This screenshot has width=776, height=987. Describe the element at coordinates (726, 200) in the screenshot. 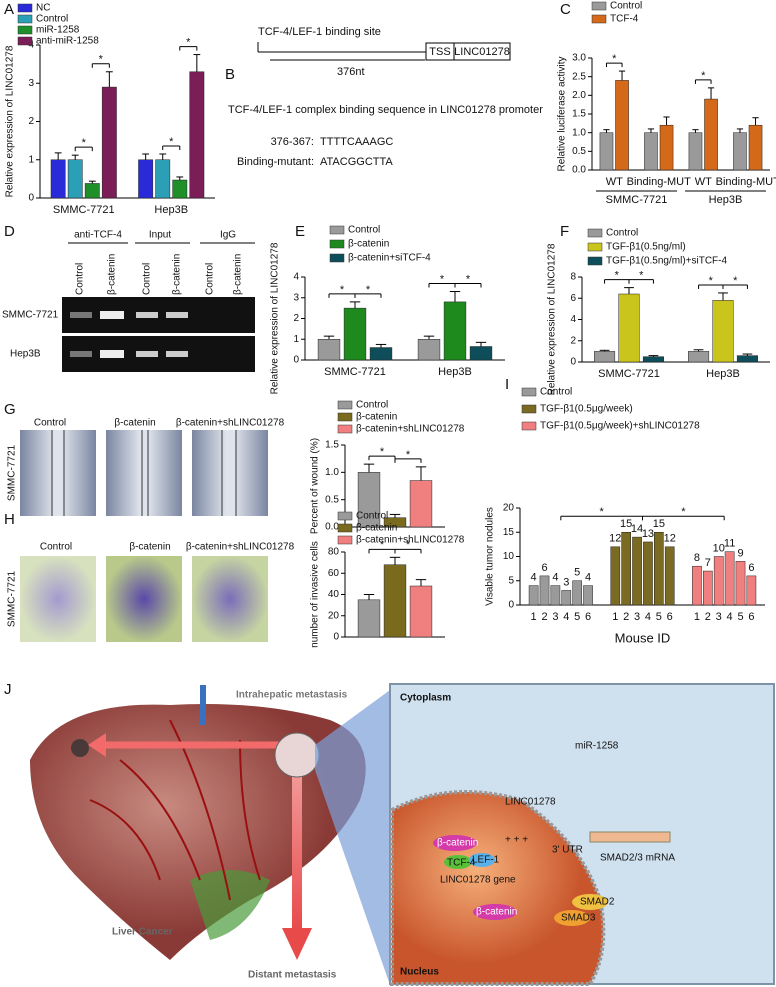

I see `group-label: Hep3B` at that location.